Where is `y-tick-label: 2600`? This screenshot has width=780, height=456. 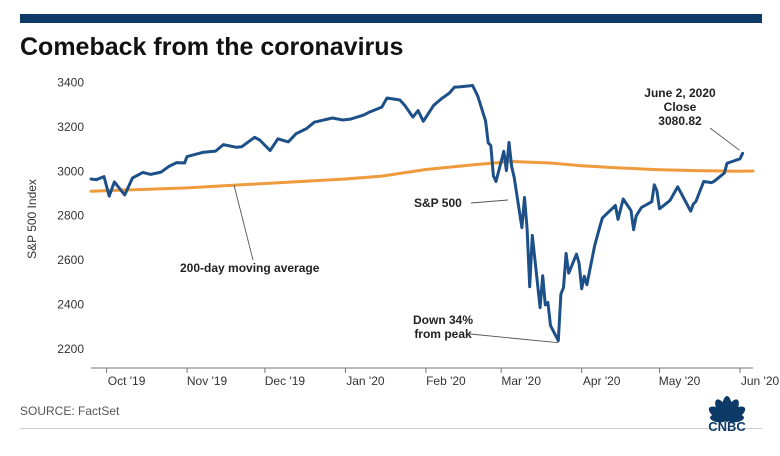 y-tick-label: 2600 is located at coordinates (70, 260).